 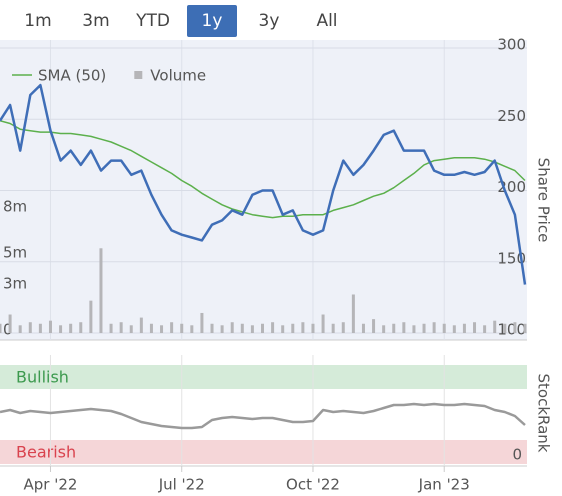 What do you see at coordinates (544, 200) in the screenshot?
I see `y-axis-title: Share Price` at bounding box center [544, 200].